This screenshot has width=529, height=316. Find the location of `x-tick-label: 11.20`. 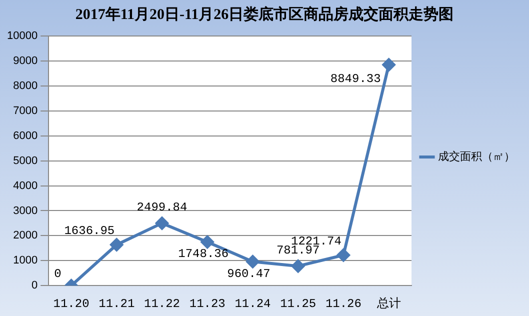

x-tick-label: 11.20 is located at coordinates (71, 303).